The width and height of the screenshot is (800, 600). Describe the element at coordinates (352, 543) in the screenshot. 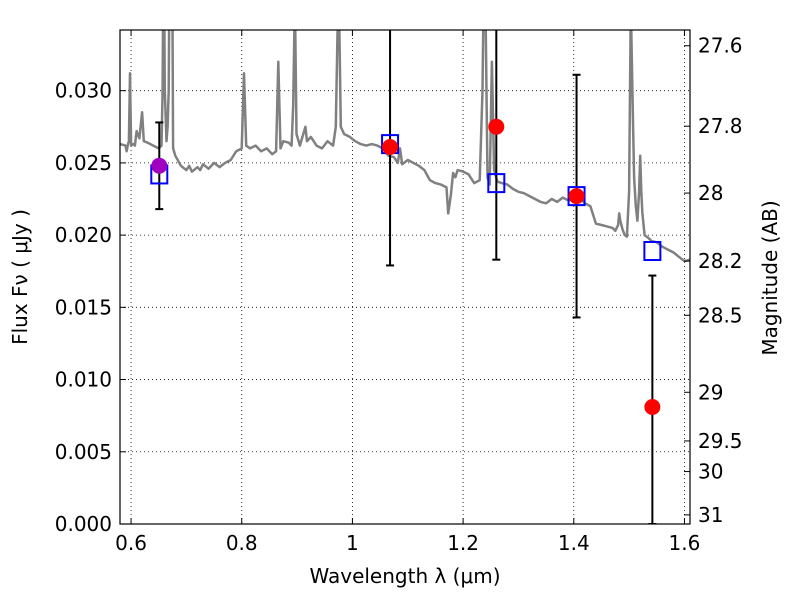

I see `x-tick-label: 1` at that location.